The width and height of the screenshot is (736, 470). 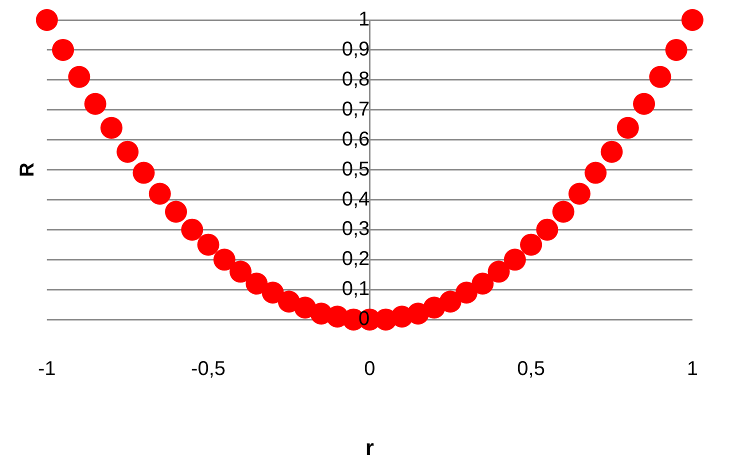 I want to click on y-tick-label: 1, so click(x=364, y=19).